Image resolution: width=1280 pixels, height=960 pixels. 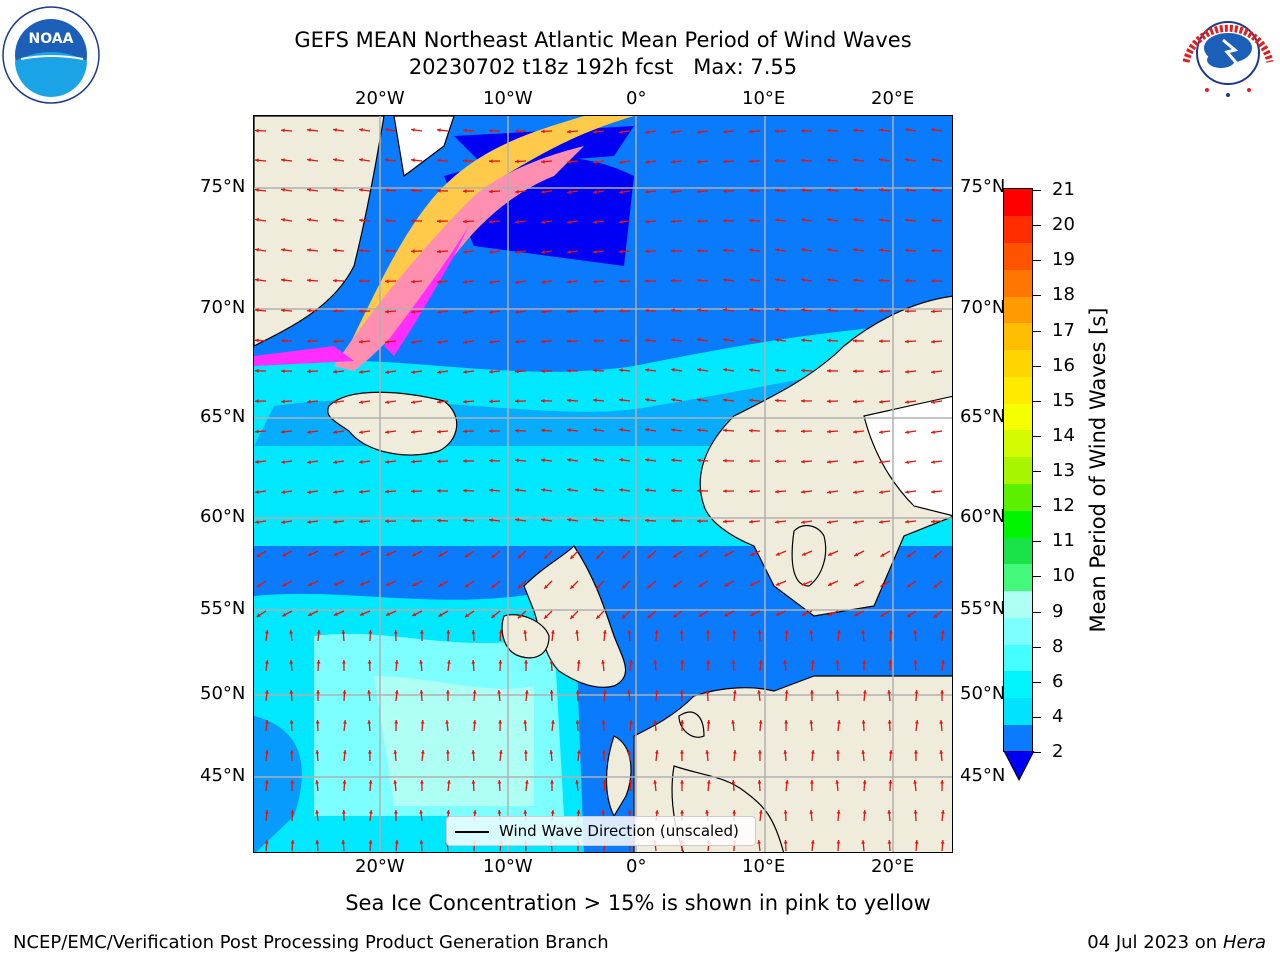 What do you see at coordinates (1058, 716) in the screenshot?
I see `colorbar-tick-label: 4` at bounding box center [1058, 716].